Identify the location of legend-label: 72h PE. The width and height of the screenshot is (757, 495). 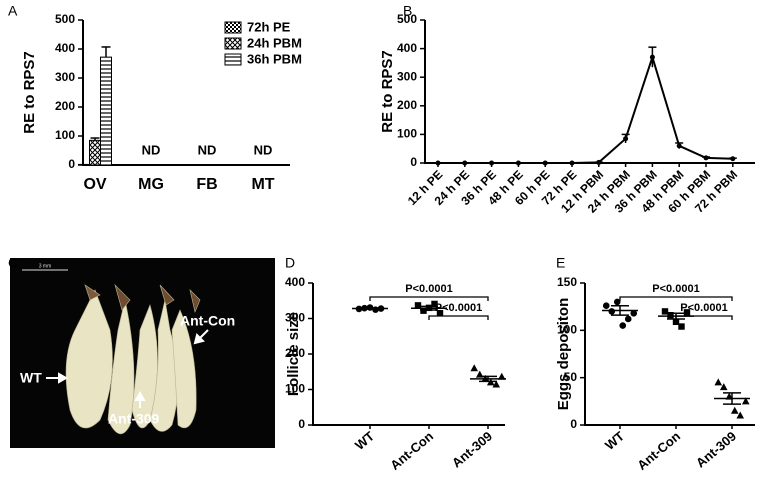
(269, 26).